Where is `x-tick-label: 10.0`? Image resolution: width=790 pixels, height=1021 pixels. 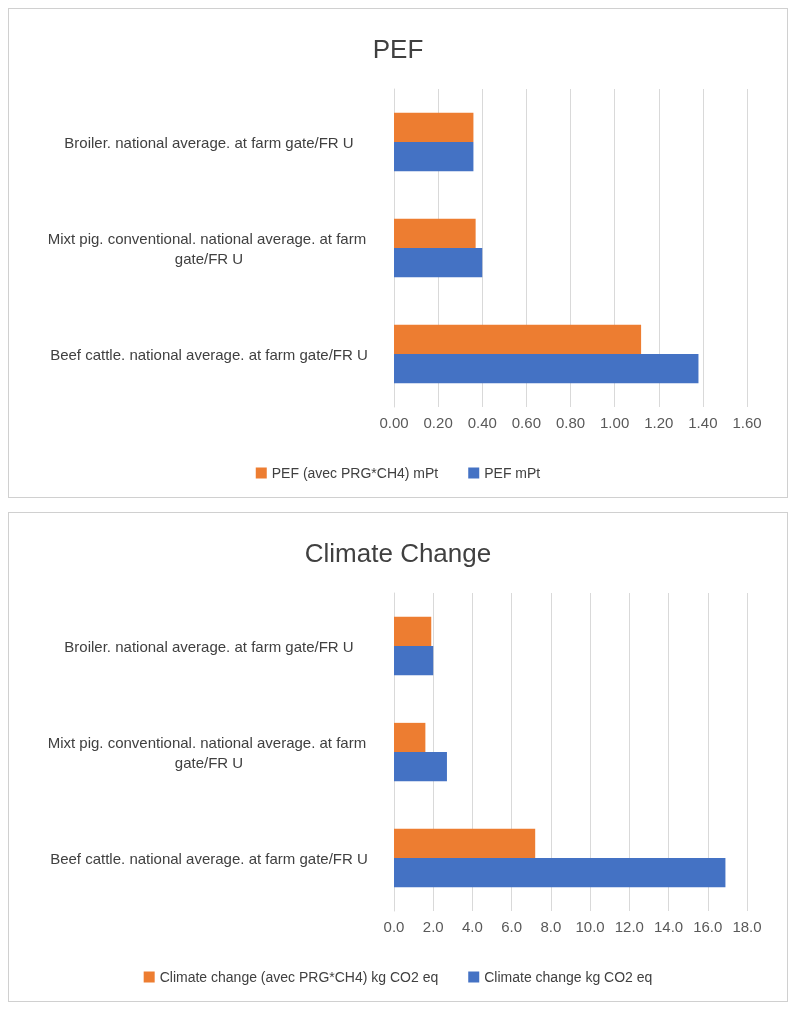 x-tick-label: 10.0 is located at coordinates (590, 926).